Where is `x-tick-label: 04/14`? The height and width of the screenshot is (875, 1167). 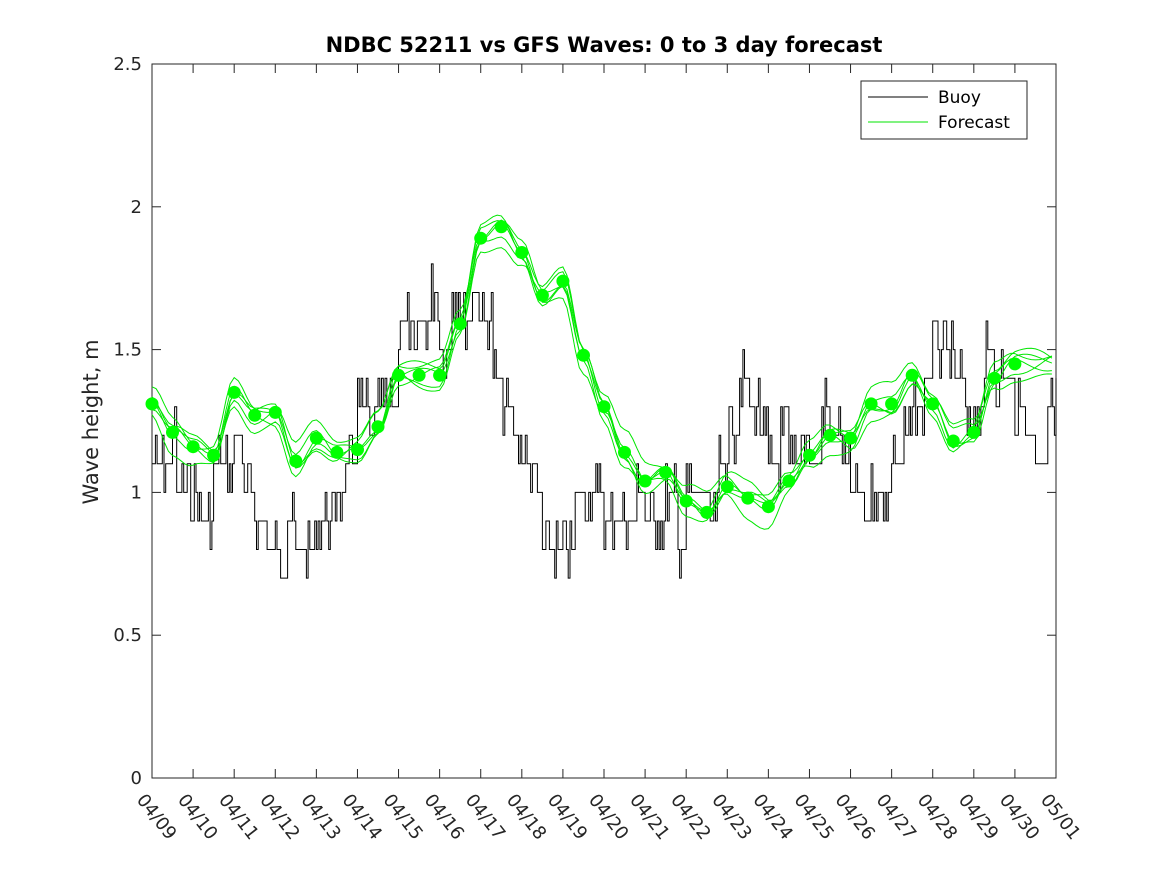
x-tick-label: 04/14 is located at coordinates (362, 817).